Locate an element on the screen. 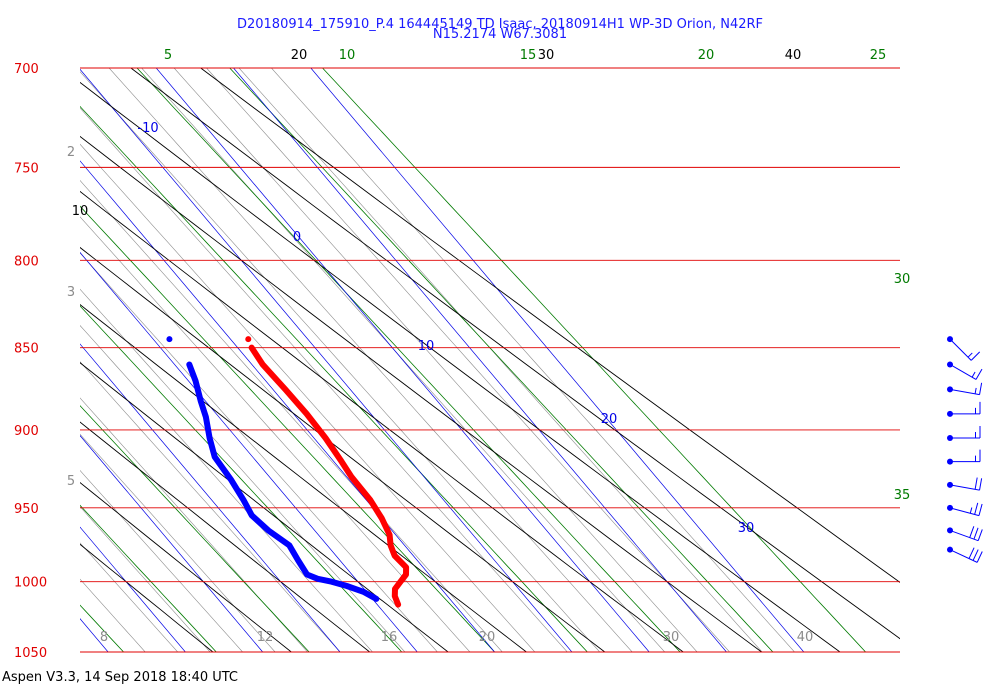  mixing-ratio-label: 35 is located at coordinates (902, 495).